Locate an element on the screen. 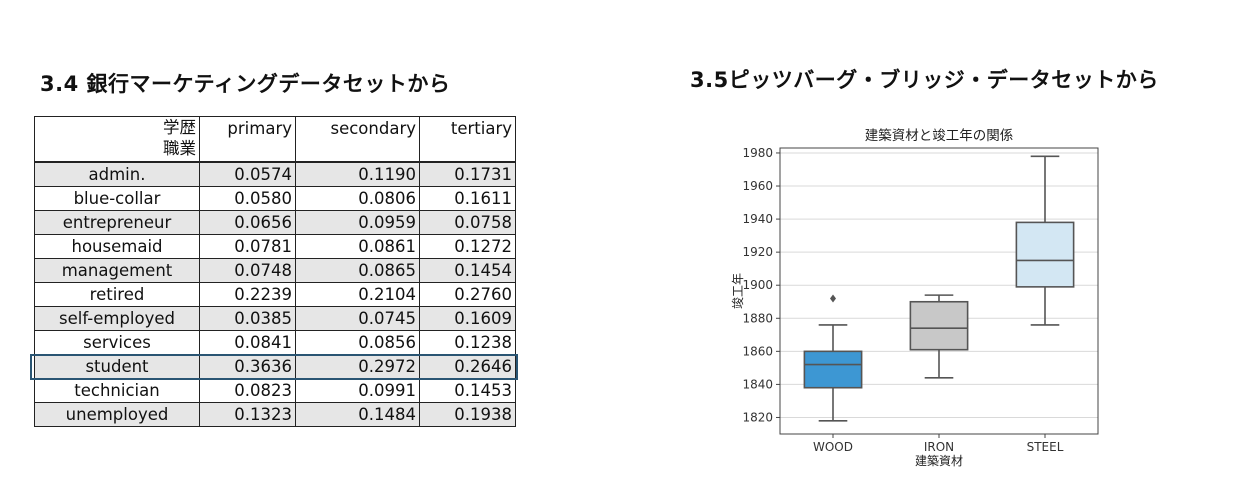 Image resolution: width=1248 pixels, height=492 pixels. row-label: retired is located at coordinates (117, 294).